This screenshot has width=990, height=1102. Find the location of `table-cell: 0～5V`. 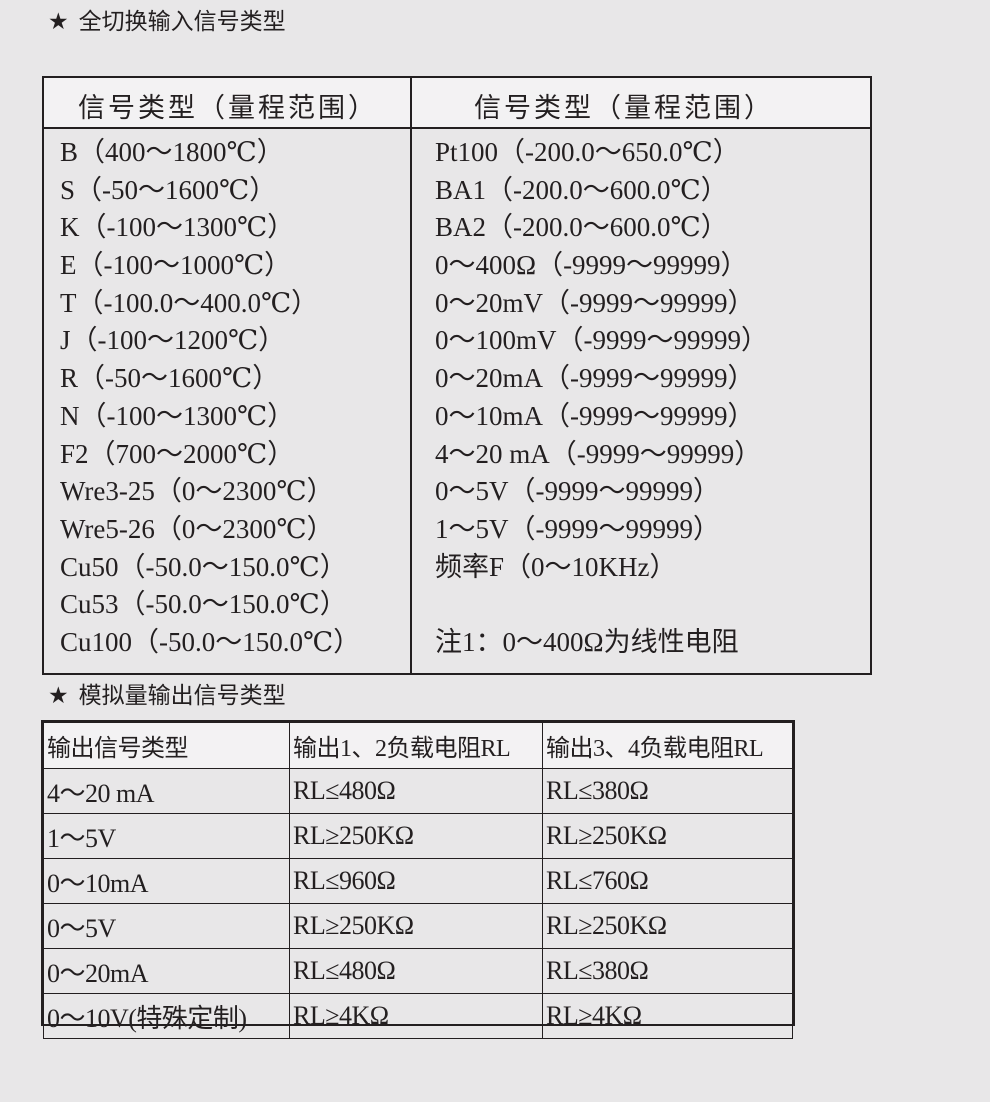

table-cell: 0～5V is located at coordinates (166, 926).